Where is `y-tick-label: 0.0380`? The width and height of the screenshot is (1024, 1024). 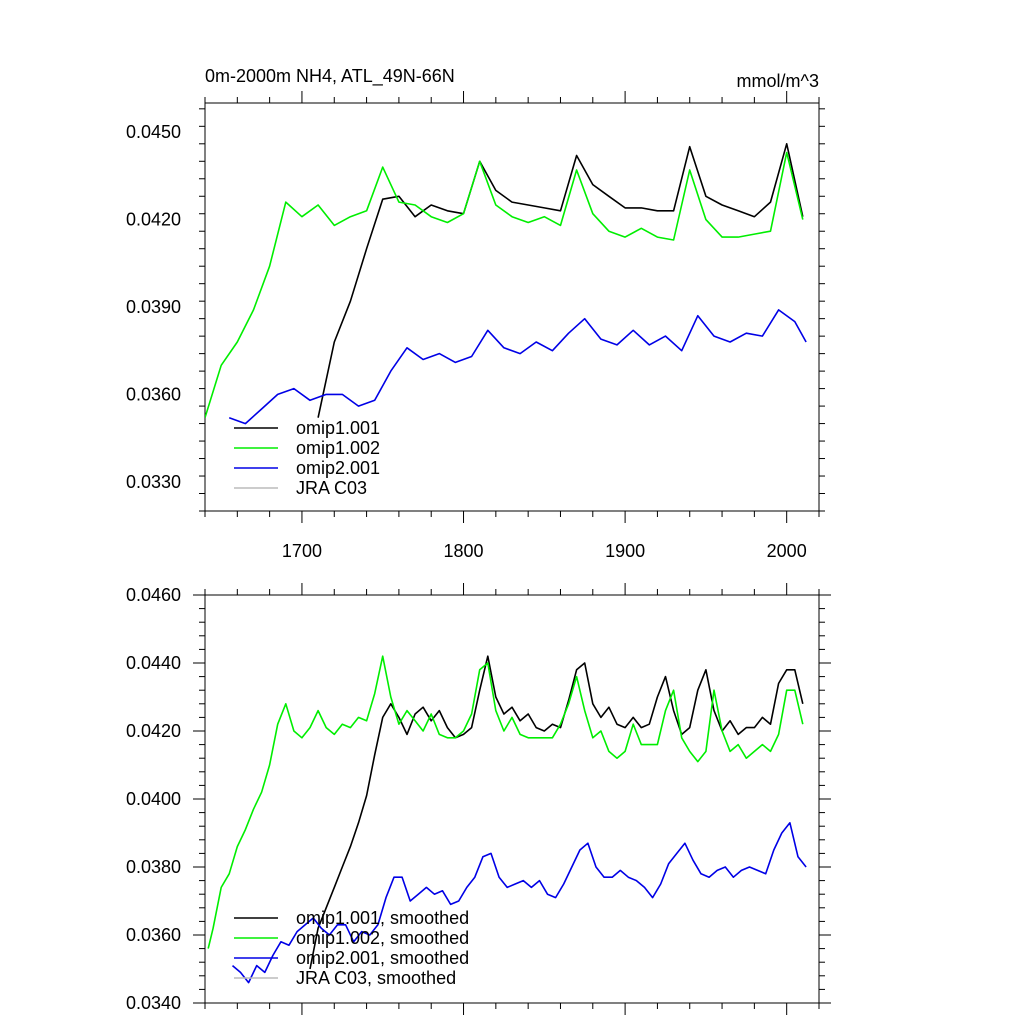
y-tick-label: 0.0380 is located at coordinates (153, 867).